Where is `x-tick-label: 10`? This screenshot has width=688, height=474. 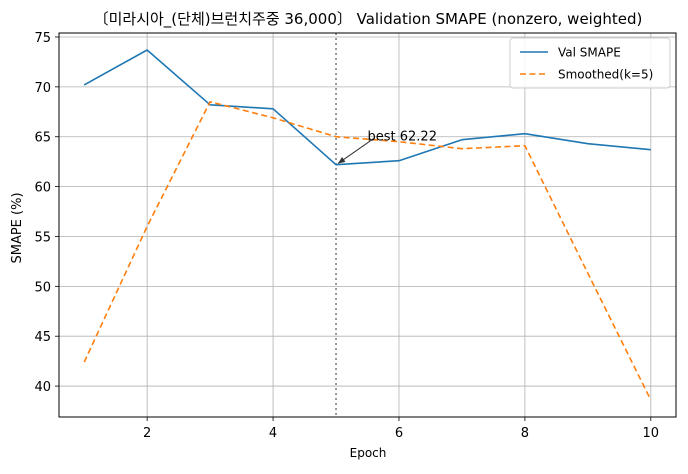 x-tick-label: 10 is located at coordinates (651, 433).